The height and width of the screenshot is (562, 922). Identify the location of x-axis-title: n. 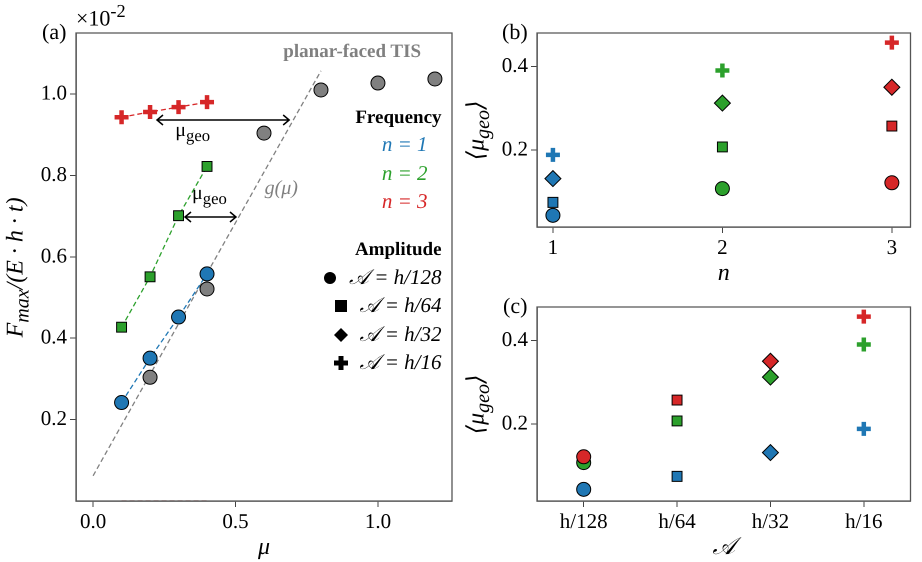
(724, 273).